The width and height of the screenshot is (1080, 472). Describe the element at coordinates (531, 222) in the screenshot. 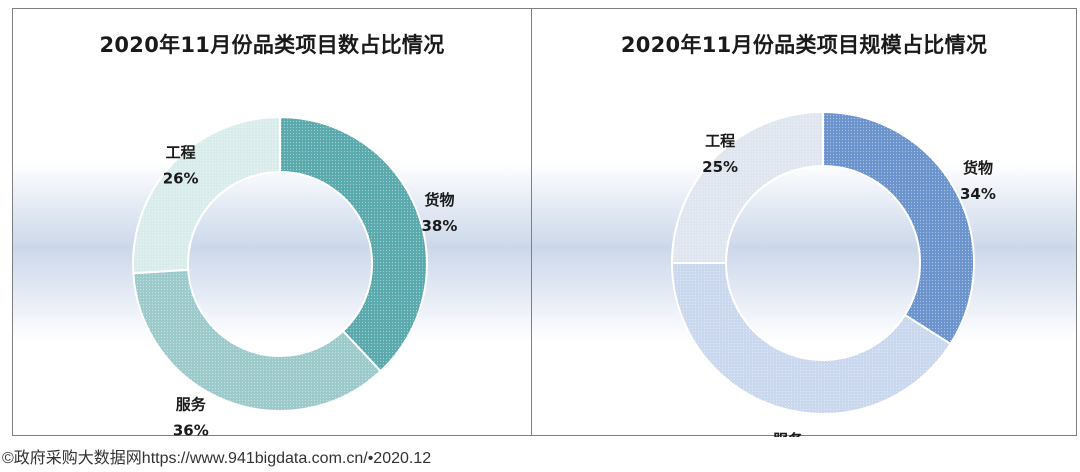

I see `panel-divider` at that location.